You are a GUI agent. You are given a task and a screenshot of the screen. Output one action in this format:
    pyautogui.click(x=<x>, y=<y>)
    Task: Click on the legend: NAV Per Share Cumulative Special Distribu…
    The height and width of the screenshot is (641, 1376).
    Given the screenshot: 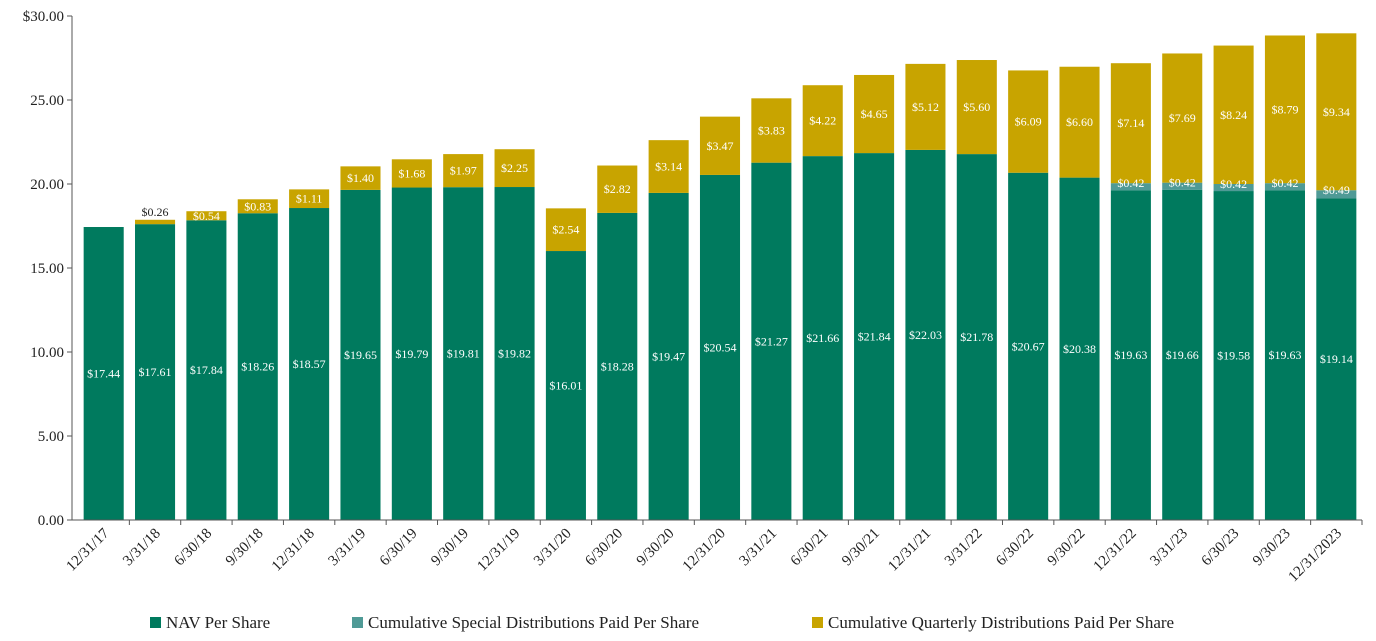 What is the action you would take?
    pyautogui.click(x=662, y=622)
    